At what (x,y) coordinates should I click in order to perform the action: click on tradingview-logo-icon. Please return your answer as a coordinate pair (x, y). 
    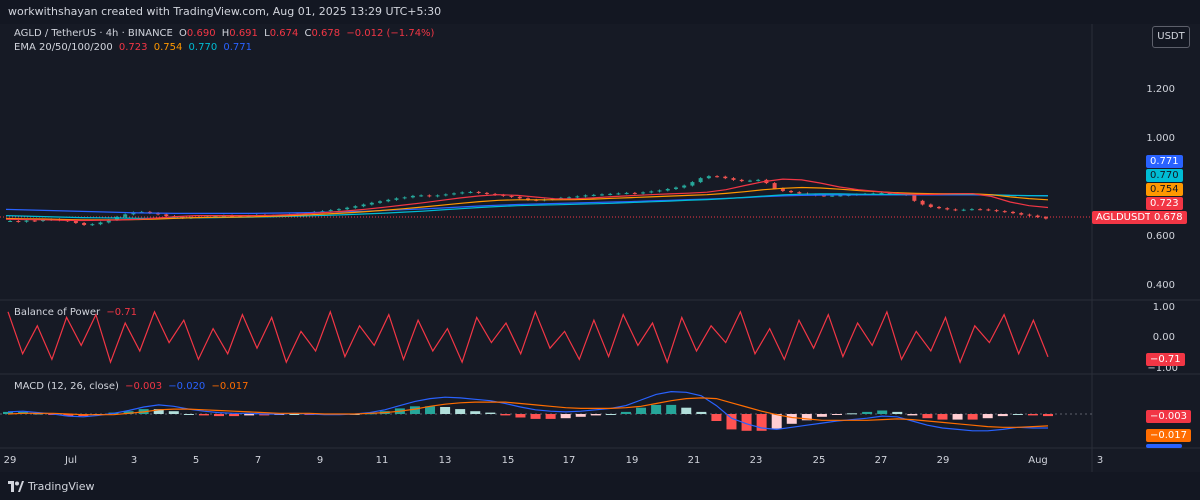
    Looking at the image, I should click on (16, 486).